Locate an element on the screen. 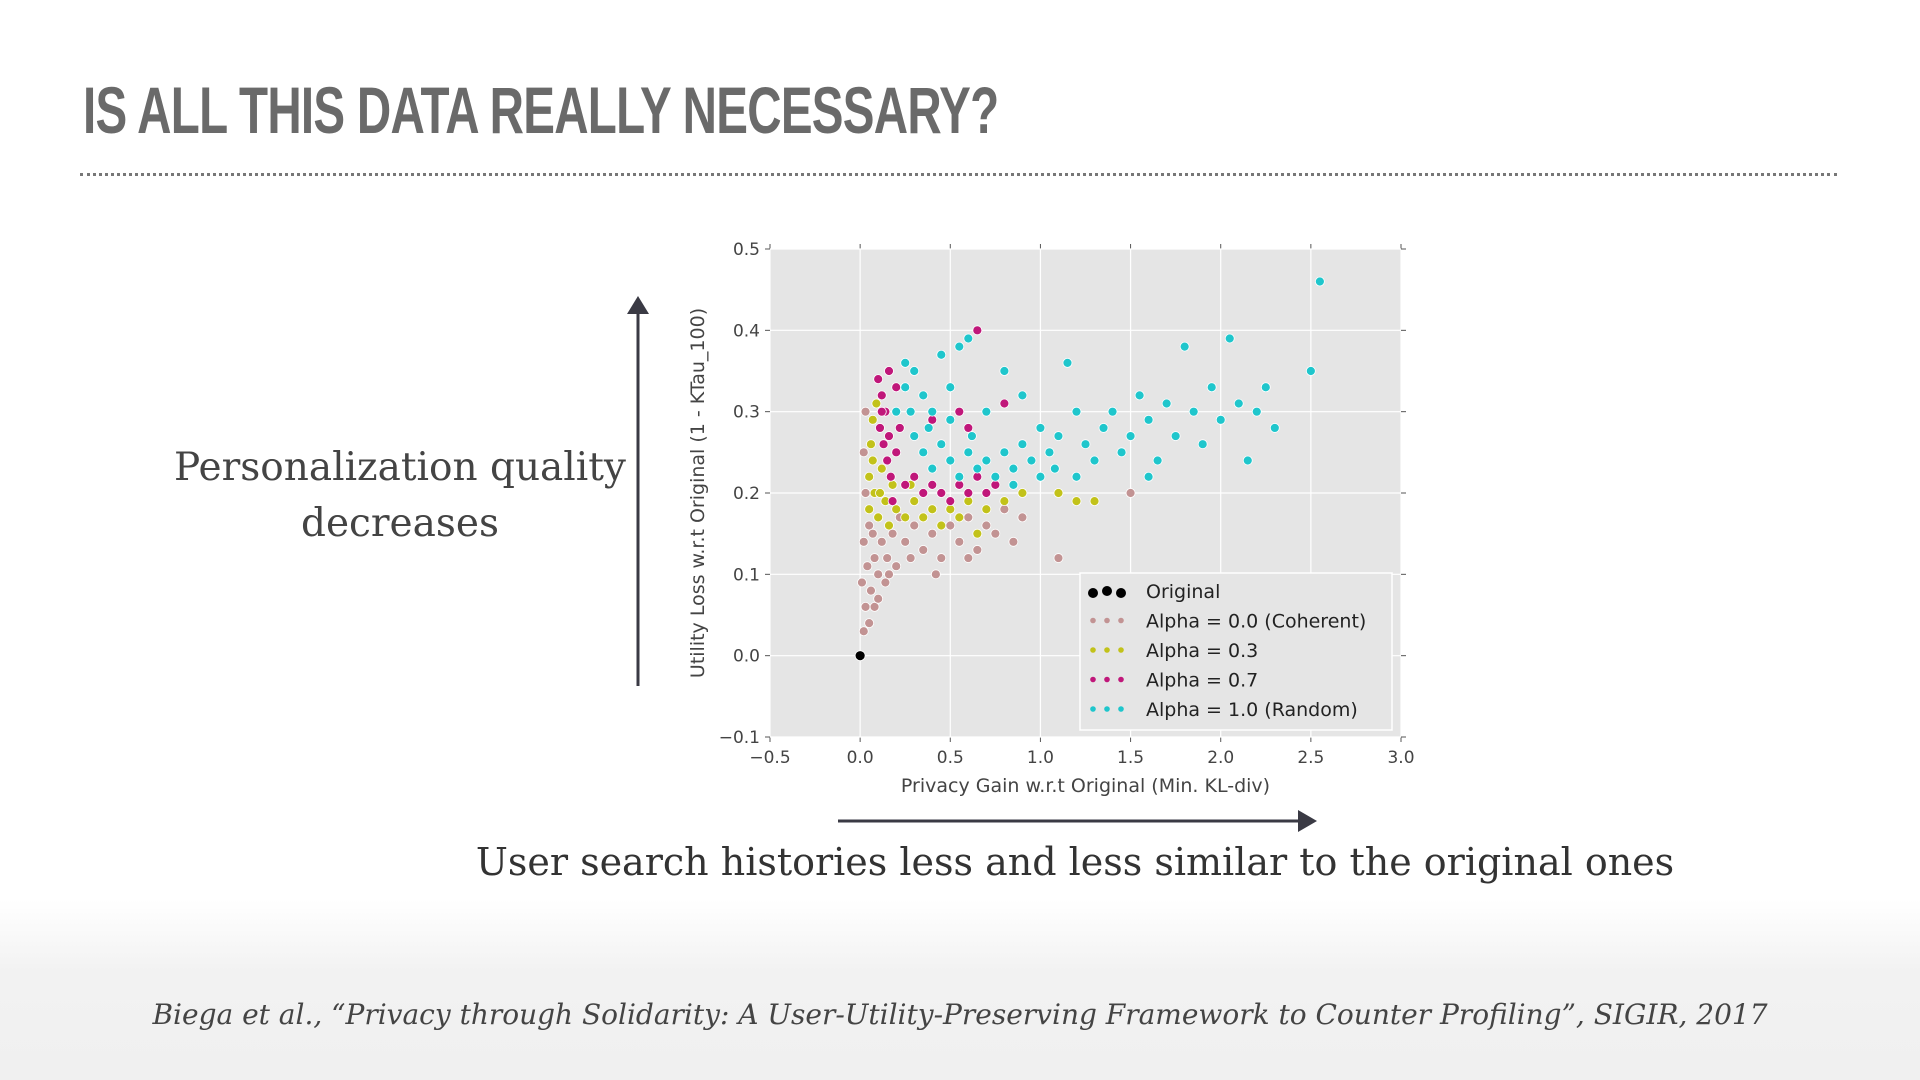 The width and height of the screenshot is (1920, 1080). x-tick-label: 1.5 is located at coordinates (1130, 758).